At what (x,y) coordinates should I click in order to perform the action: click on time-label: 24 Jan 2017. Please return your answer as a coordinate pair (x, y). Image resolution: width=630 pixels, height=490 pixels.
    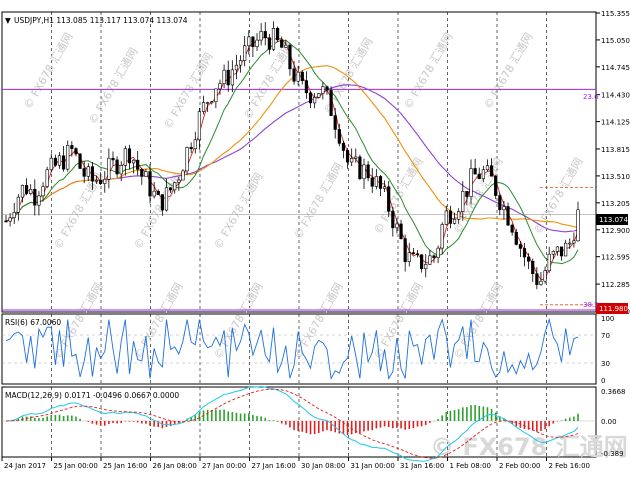
    Looking at the image, I should click on (25, 466).